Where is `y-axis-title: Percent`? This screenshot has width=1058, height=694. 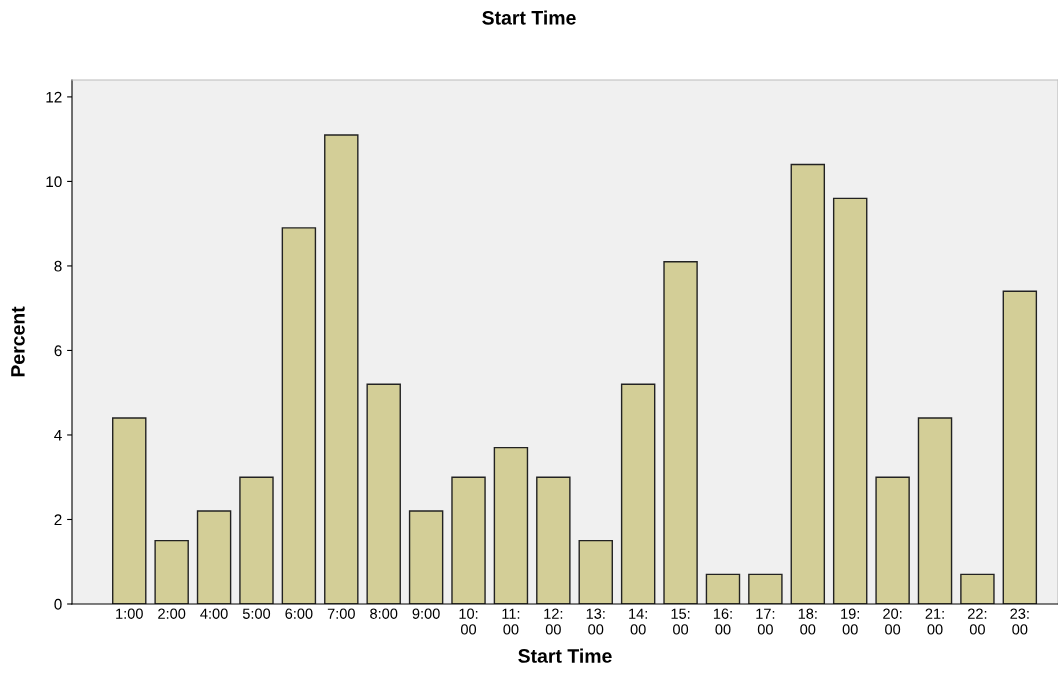 y-axis-title: Percent is located at coordinates (18, 341).